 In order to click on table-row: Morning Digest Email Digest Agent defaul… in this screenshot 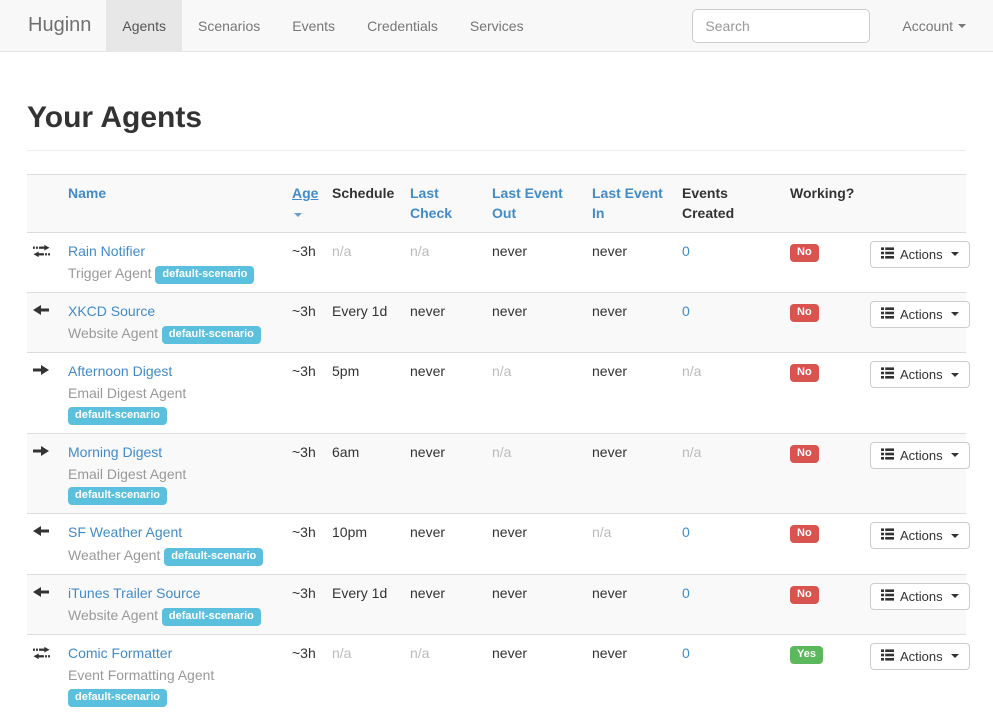, I will do `click(498, 473)`.